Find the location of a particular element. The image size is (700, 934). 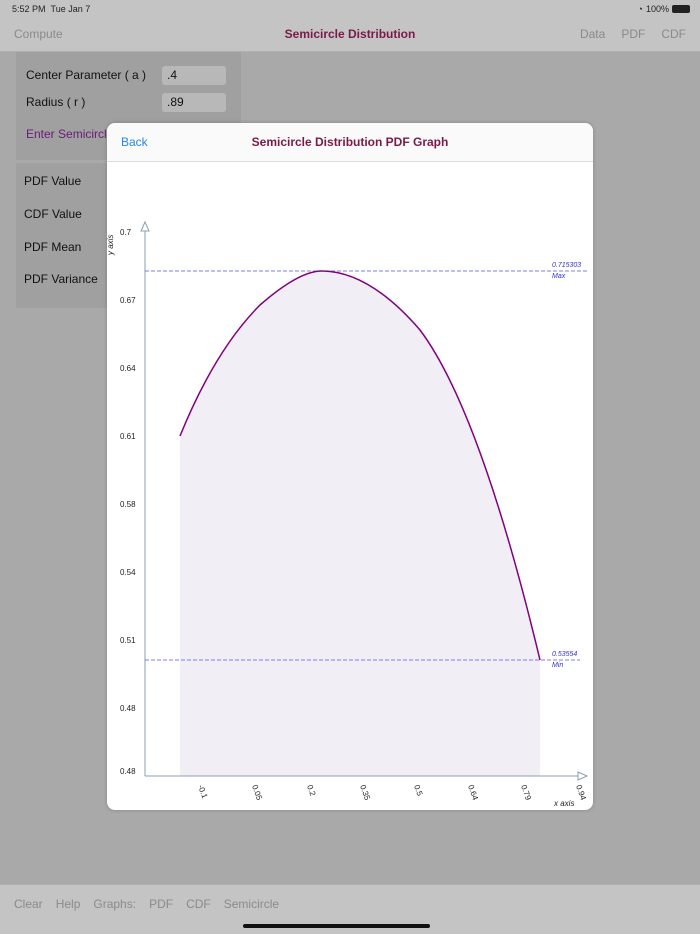

back-button: Back is located at coordinates (134, 142).